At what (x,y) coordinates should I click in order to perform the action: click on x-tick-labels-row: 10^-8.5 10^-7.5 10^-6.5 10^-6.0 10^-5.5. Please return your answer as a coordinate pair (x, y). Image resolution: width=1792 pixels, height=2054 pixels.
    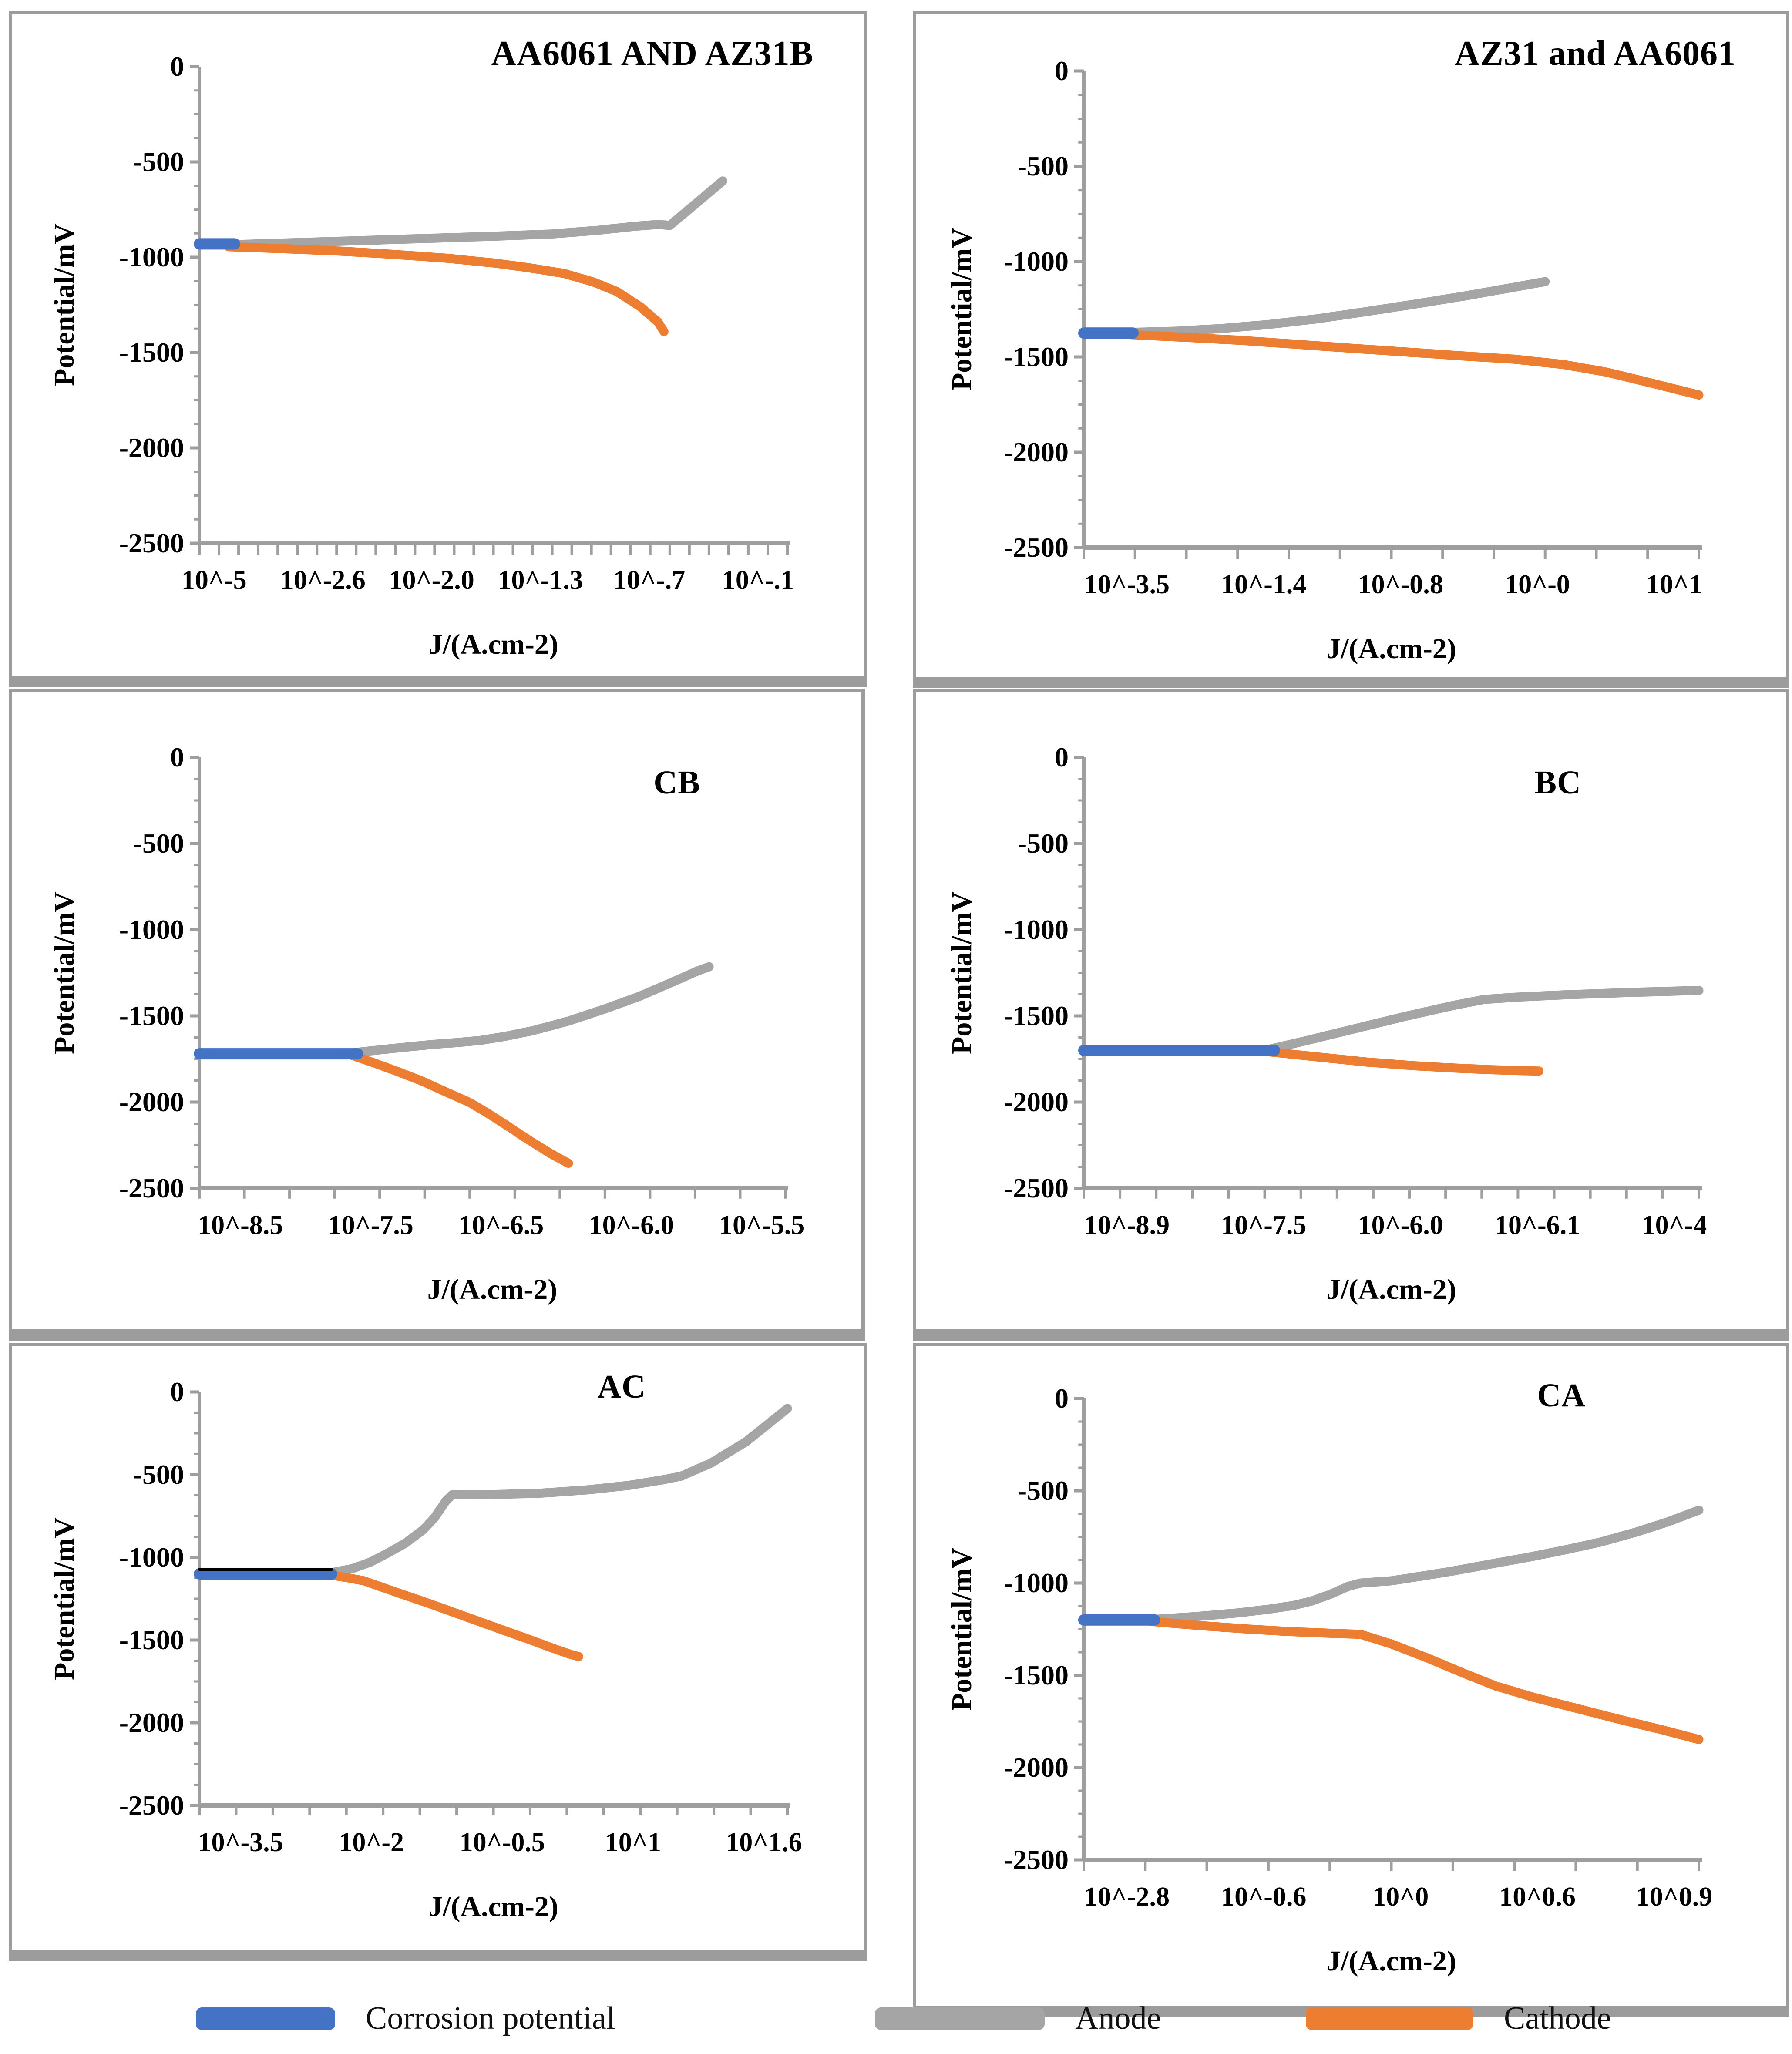
    Looking at the image, I should click on (501, 1229).